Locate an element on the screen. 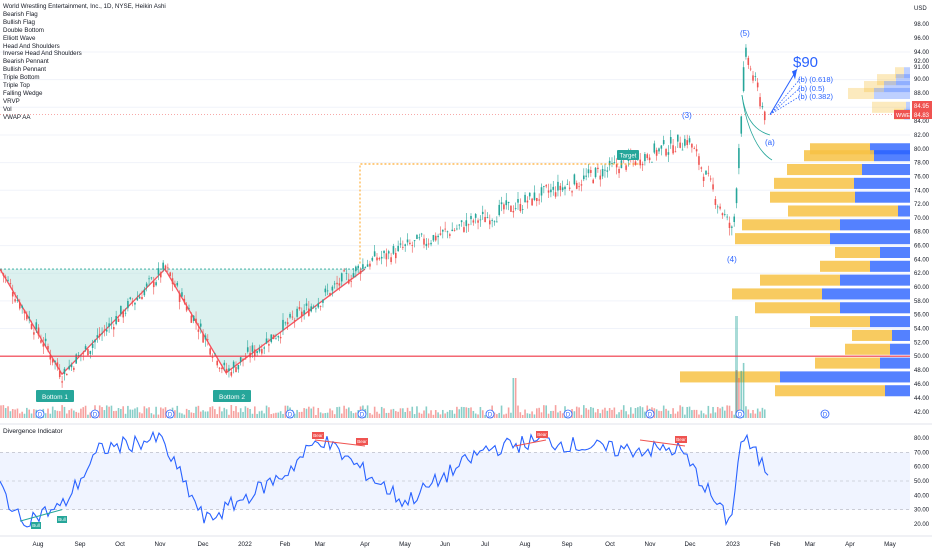 Image resolution: width=932 pixels, height=550 pixels. indicator-legend-item: Triple Bottom is located at coordinates (21, 78).